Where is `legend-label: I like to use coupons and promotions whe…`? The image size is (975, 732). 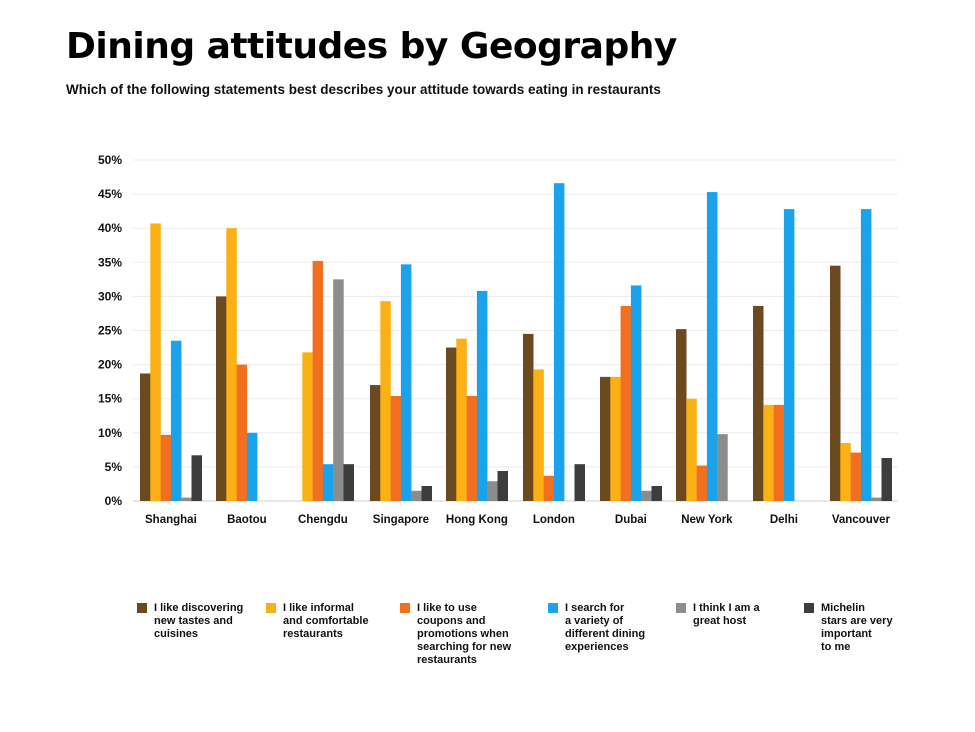 legend-label: I like to use coupons and promotions whe… is located at coordinates (464, 634).